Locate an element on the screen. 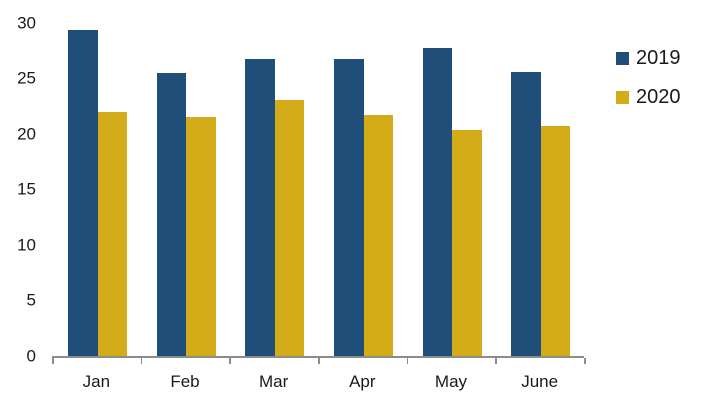 The height and width of the screenshot is (404, 722). bar-2020-may is located at coordinates (467, 243).